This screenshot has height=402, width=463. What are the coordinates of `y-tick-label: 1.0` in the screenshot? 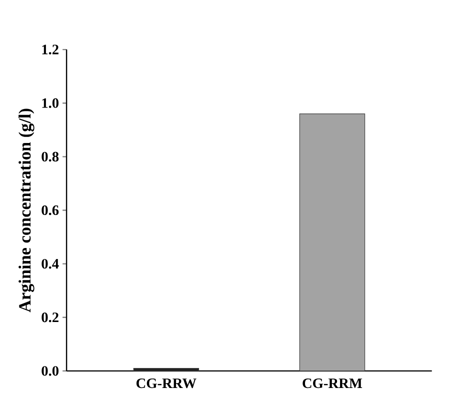 It's located at (50, 103).